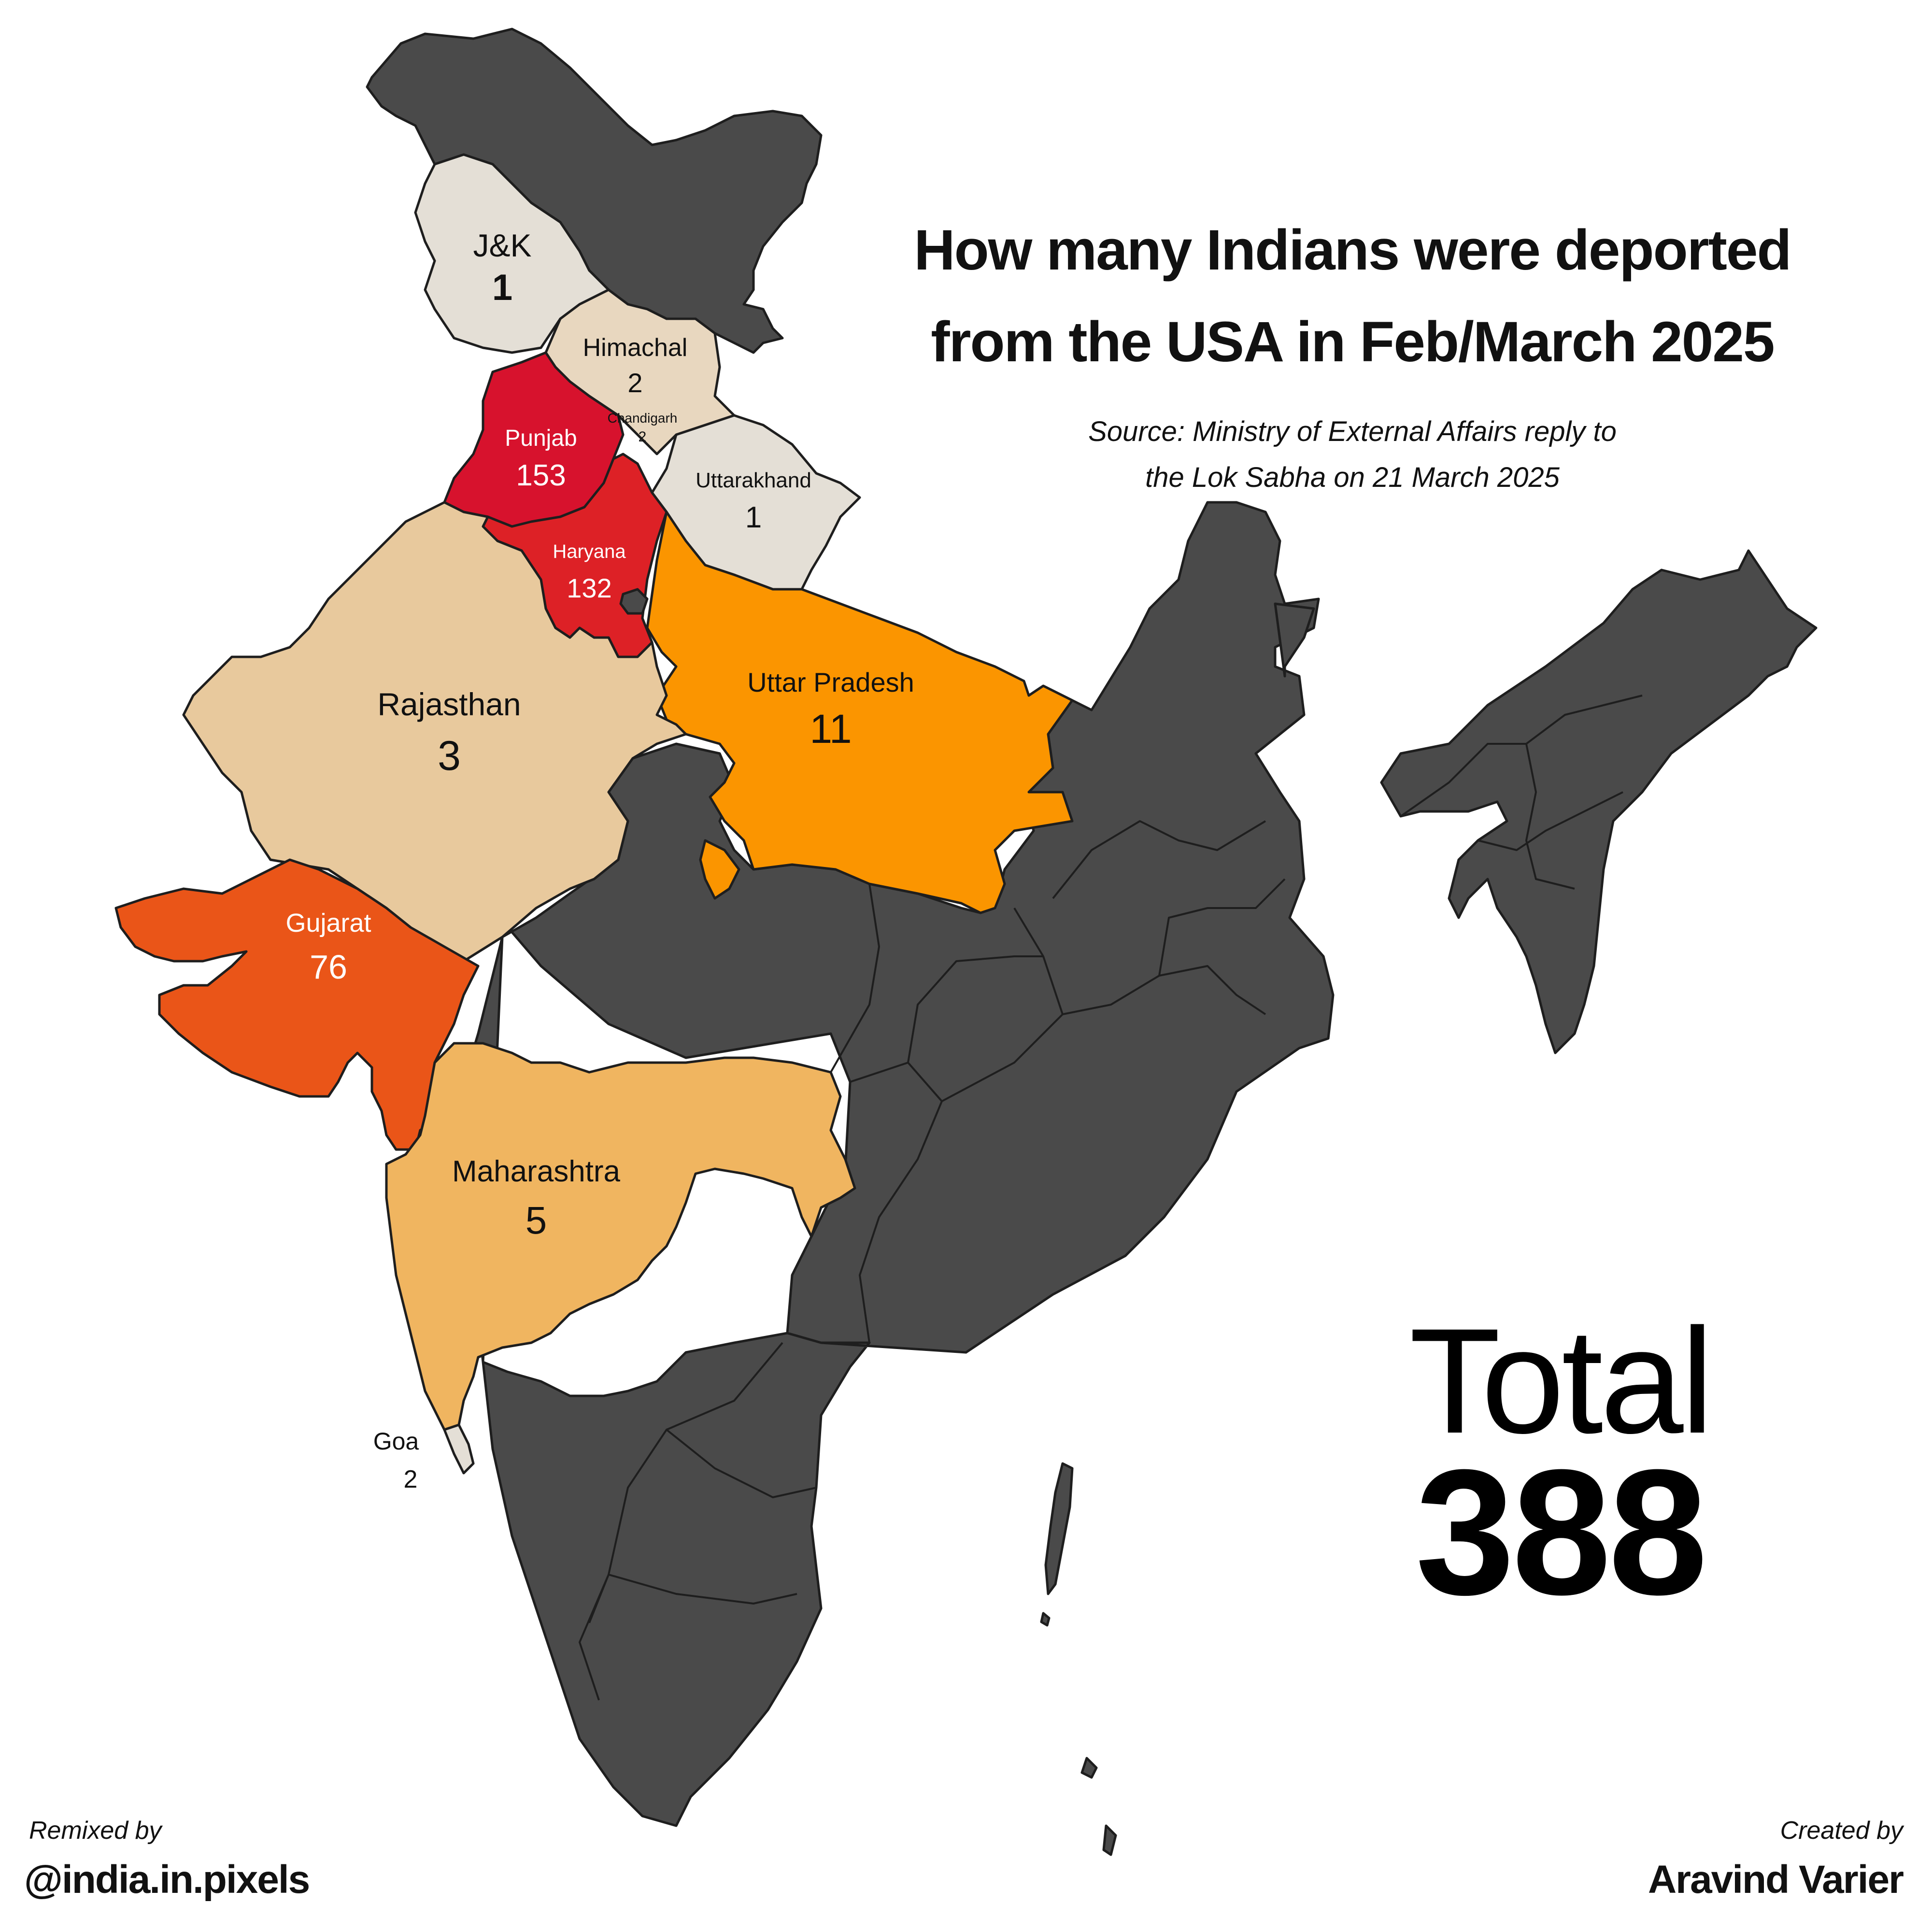 This screenshot has width=1932, height=1932. What do you see at coordinates (410, 1479) in the screenshot?
I see `label-goa-value: 2` at bounding box center [410, 1479].